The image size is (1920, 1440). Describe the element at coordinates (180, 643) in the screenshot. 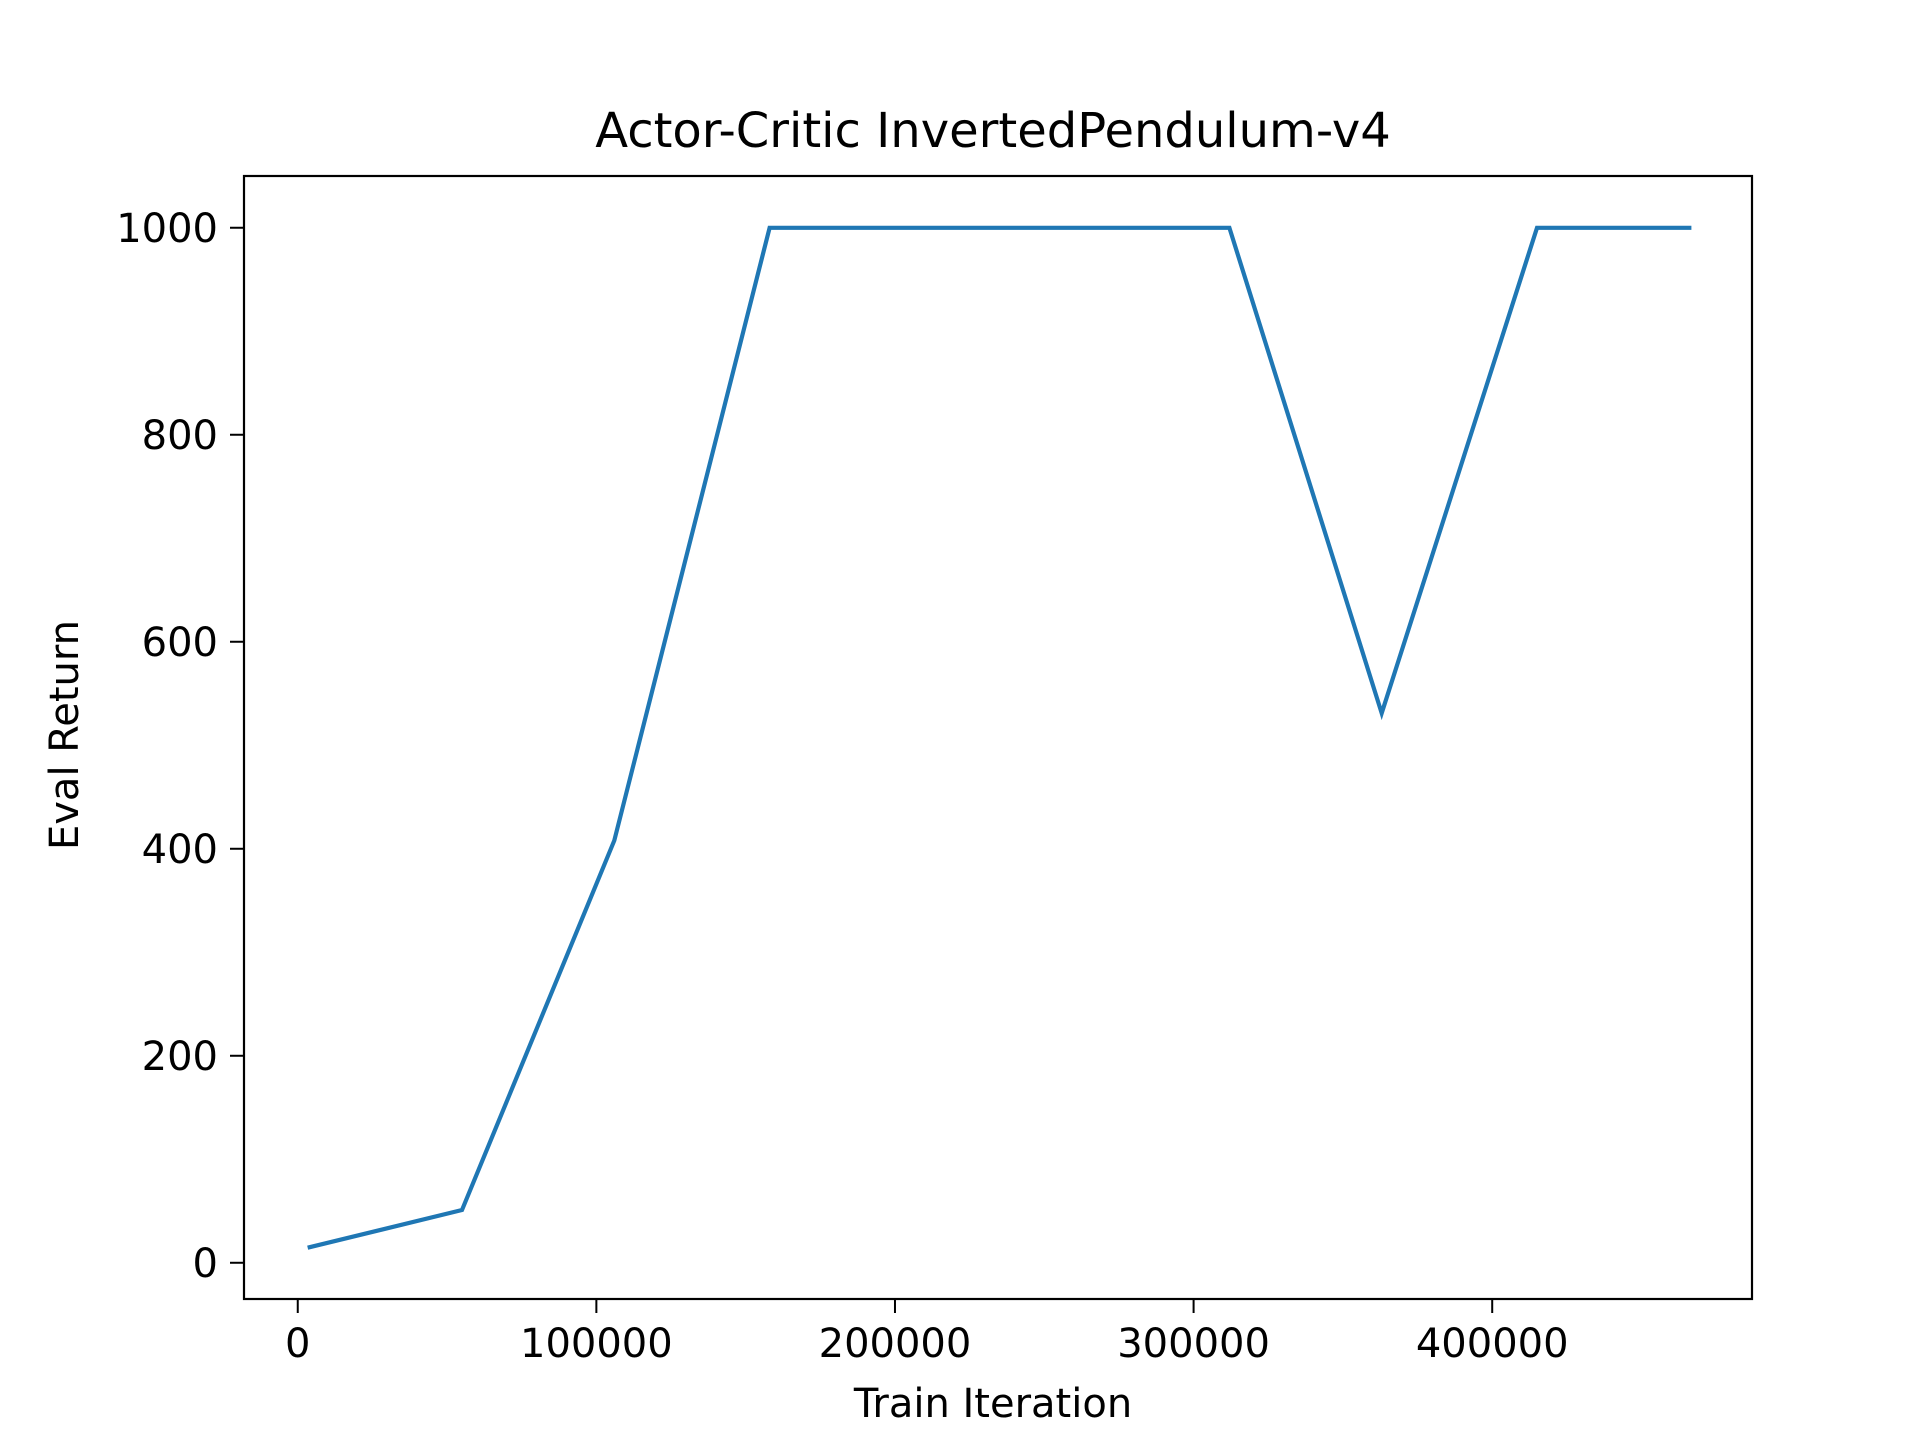

I see `y-tick-label: 600` at that location.